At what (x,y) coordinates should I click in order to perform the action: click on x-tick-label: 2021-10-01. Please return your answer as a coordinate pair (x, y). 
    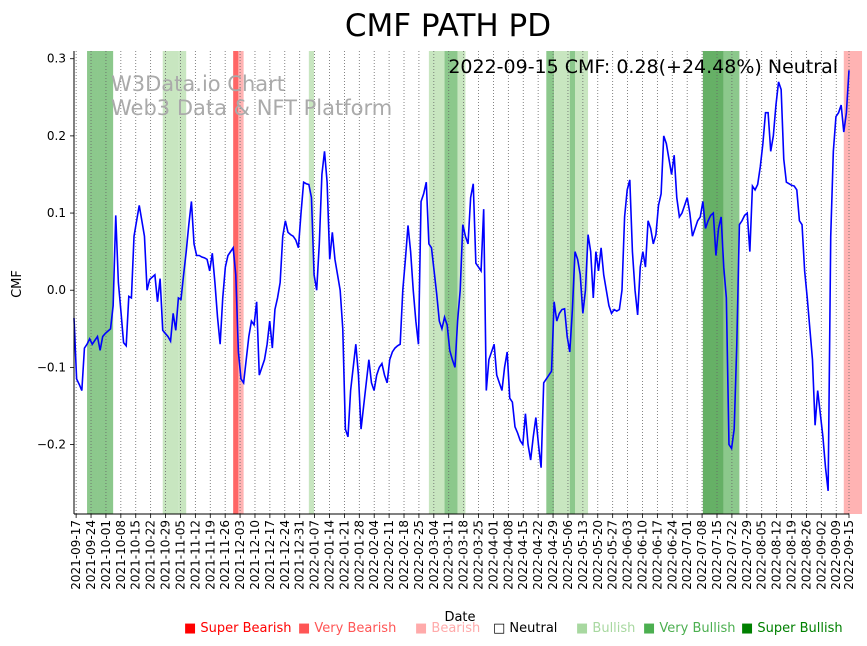
    Looking at the image, I should click on (106, 555).